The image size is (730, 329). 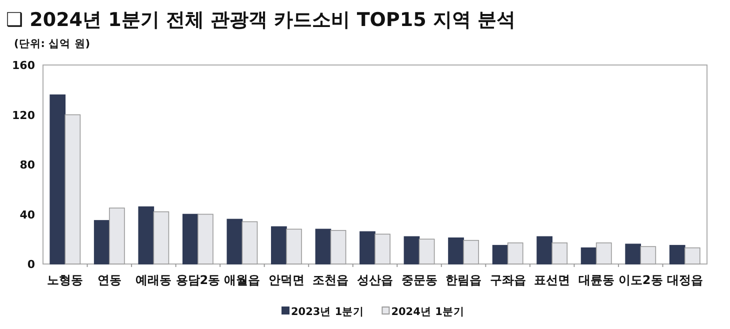 I want to click on legend-label: 2023년 1분기, so click(x=327, y=312).